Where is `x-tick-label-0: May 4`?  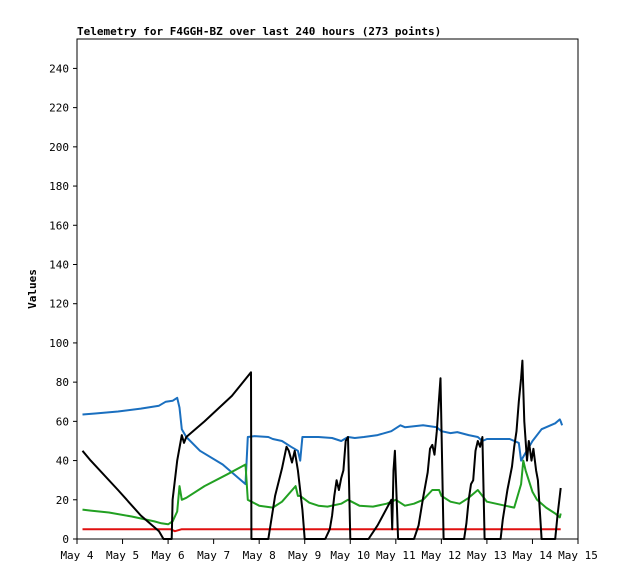
x-tick-label-0: May 4 is located at coordinates (76, 555).